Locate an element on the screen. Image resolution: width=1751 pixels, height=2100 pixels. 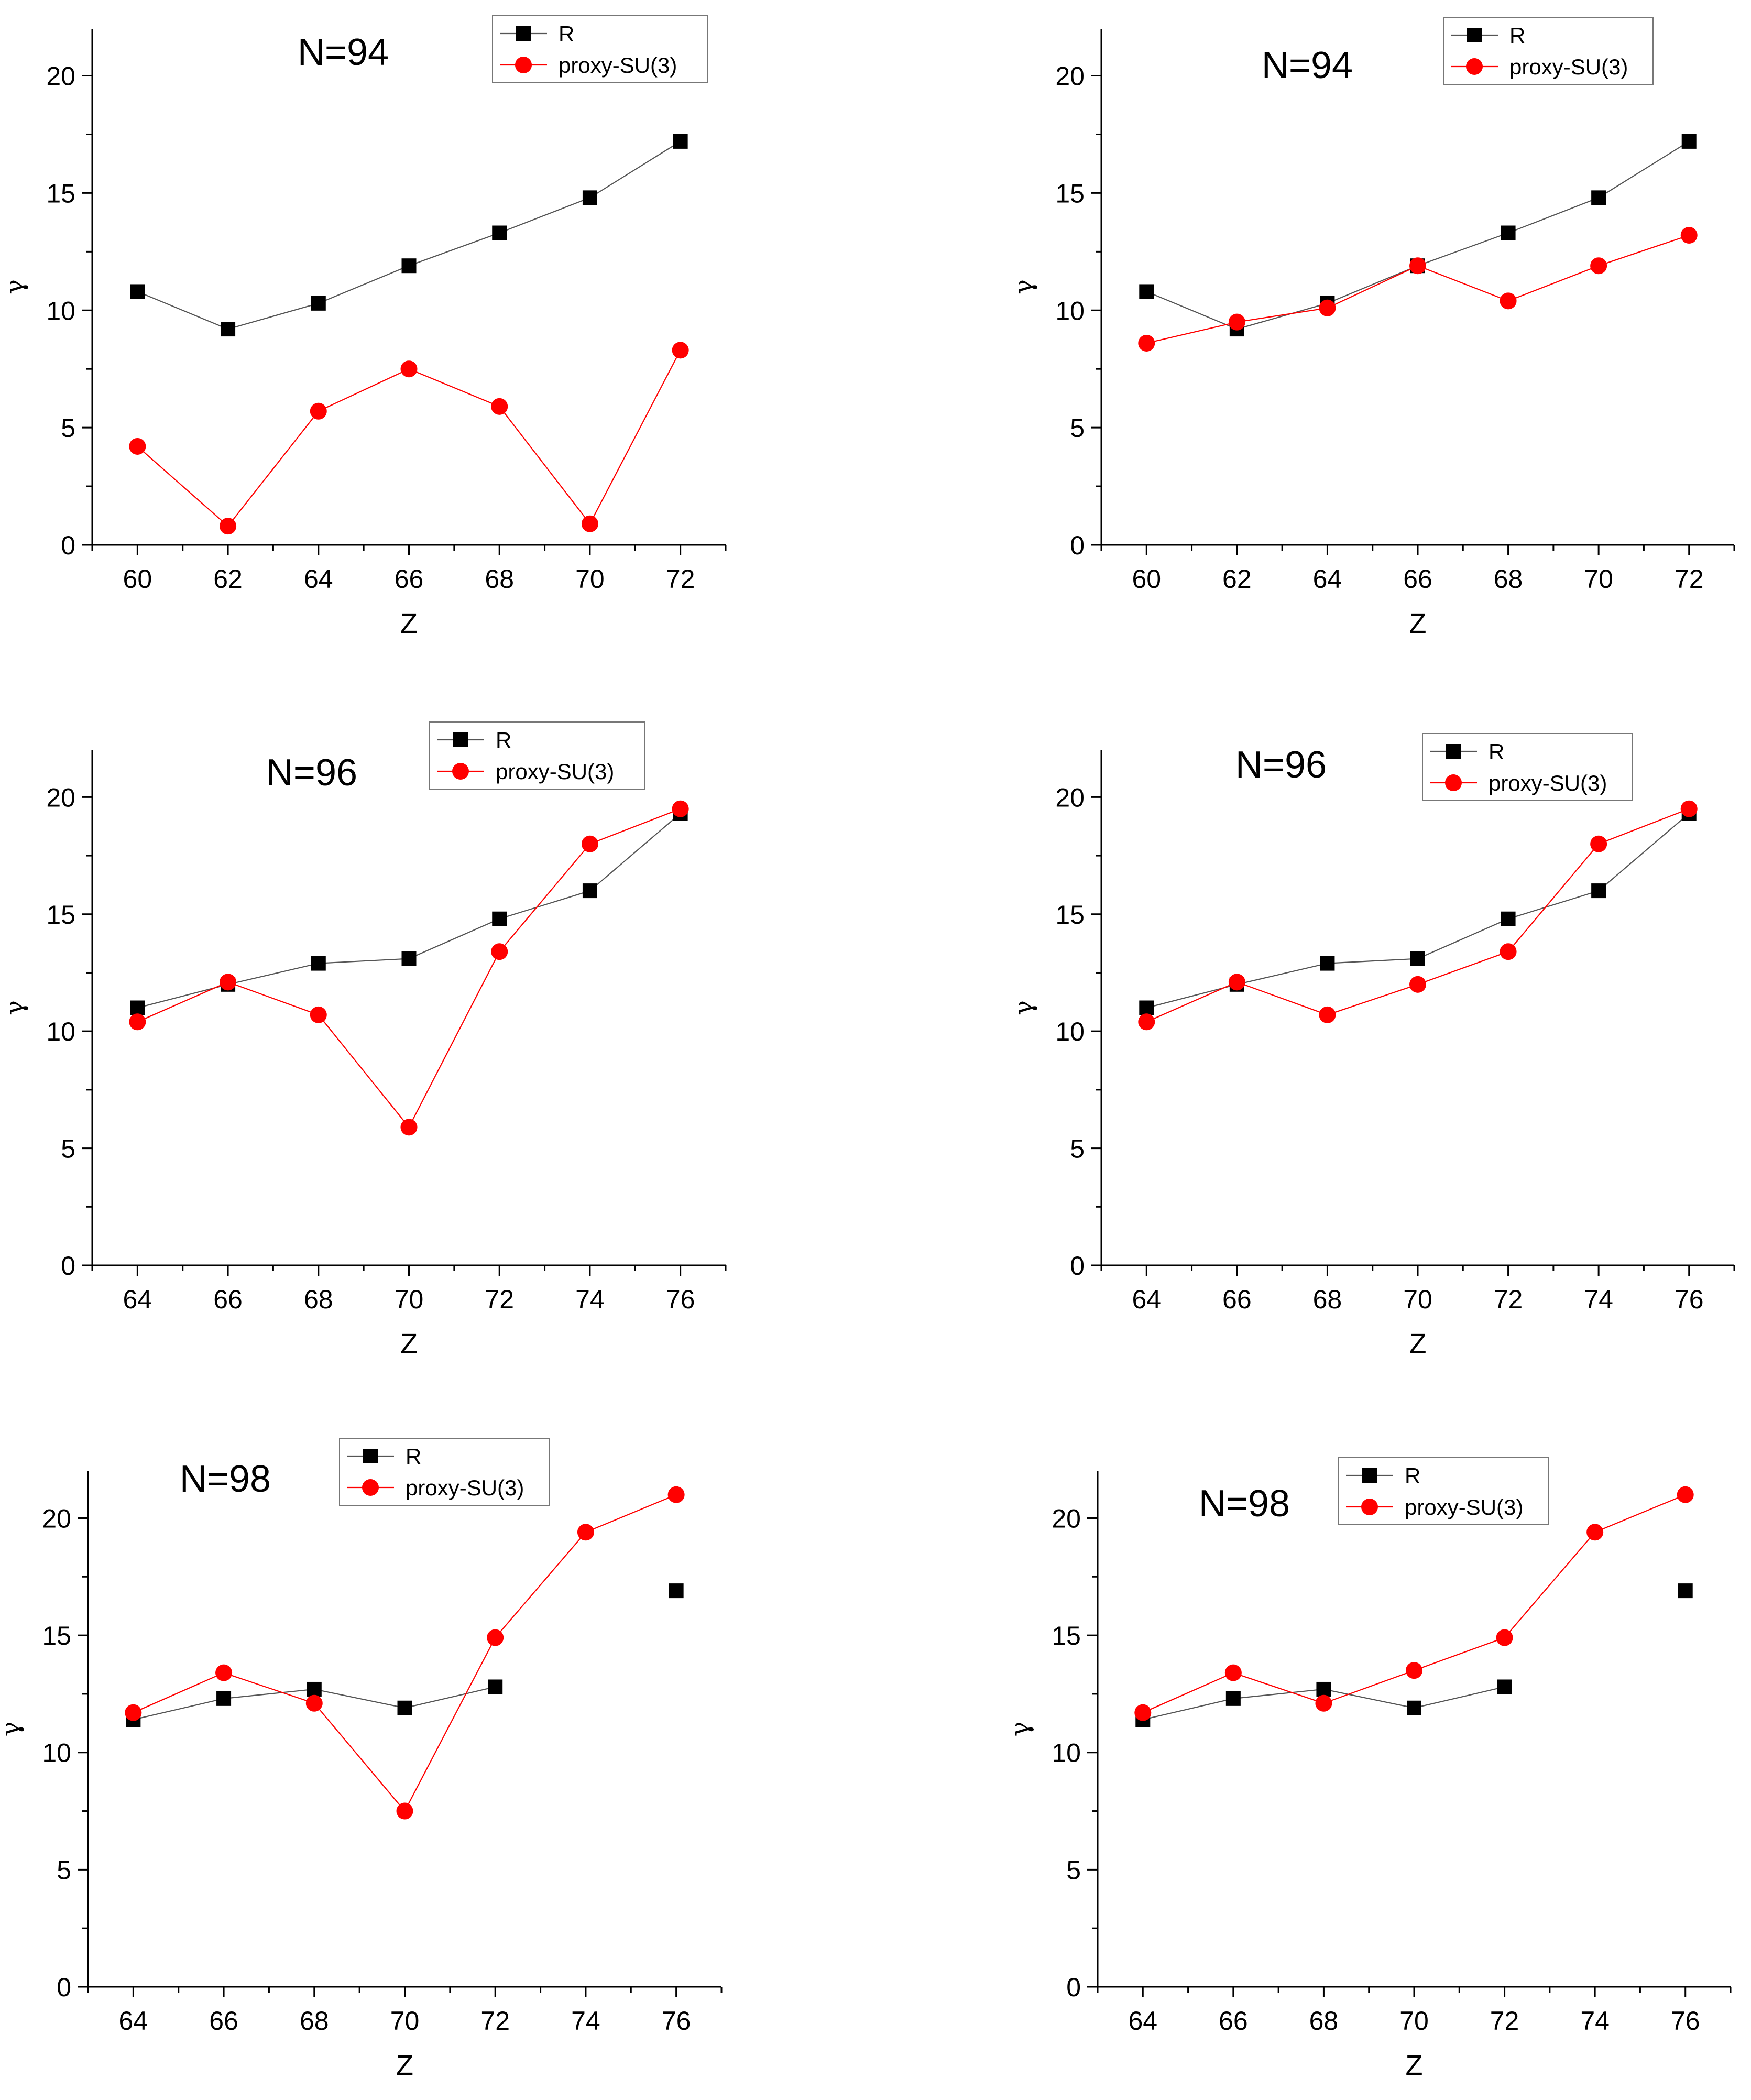
y-tick-label: 0 is located at coordinates (68, 545).